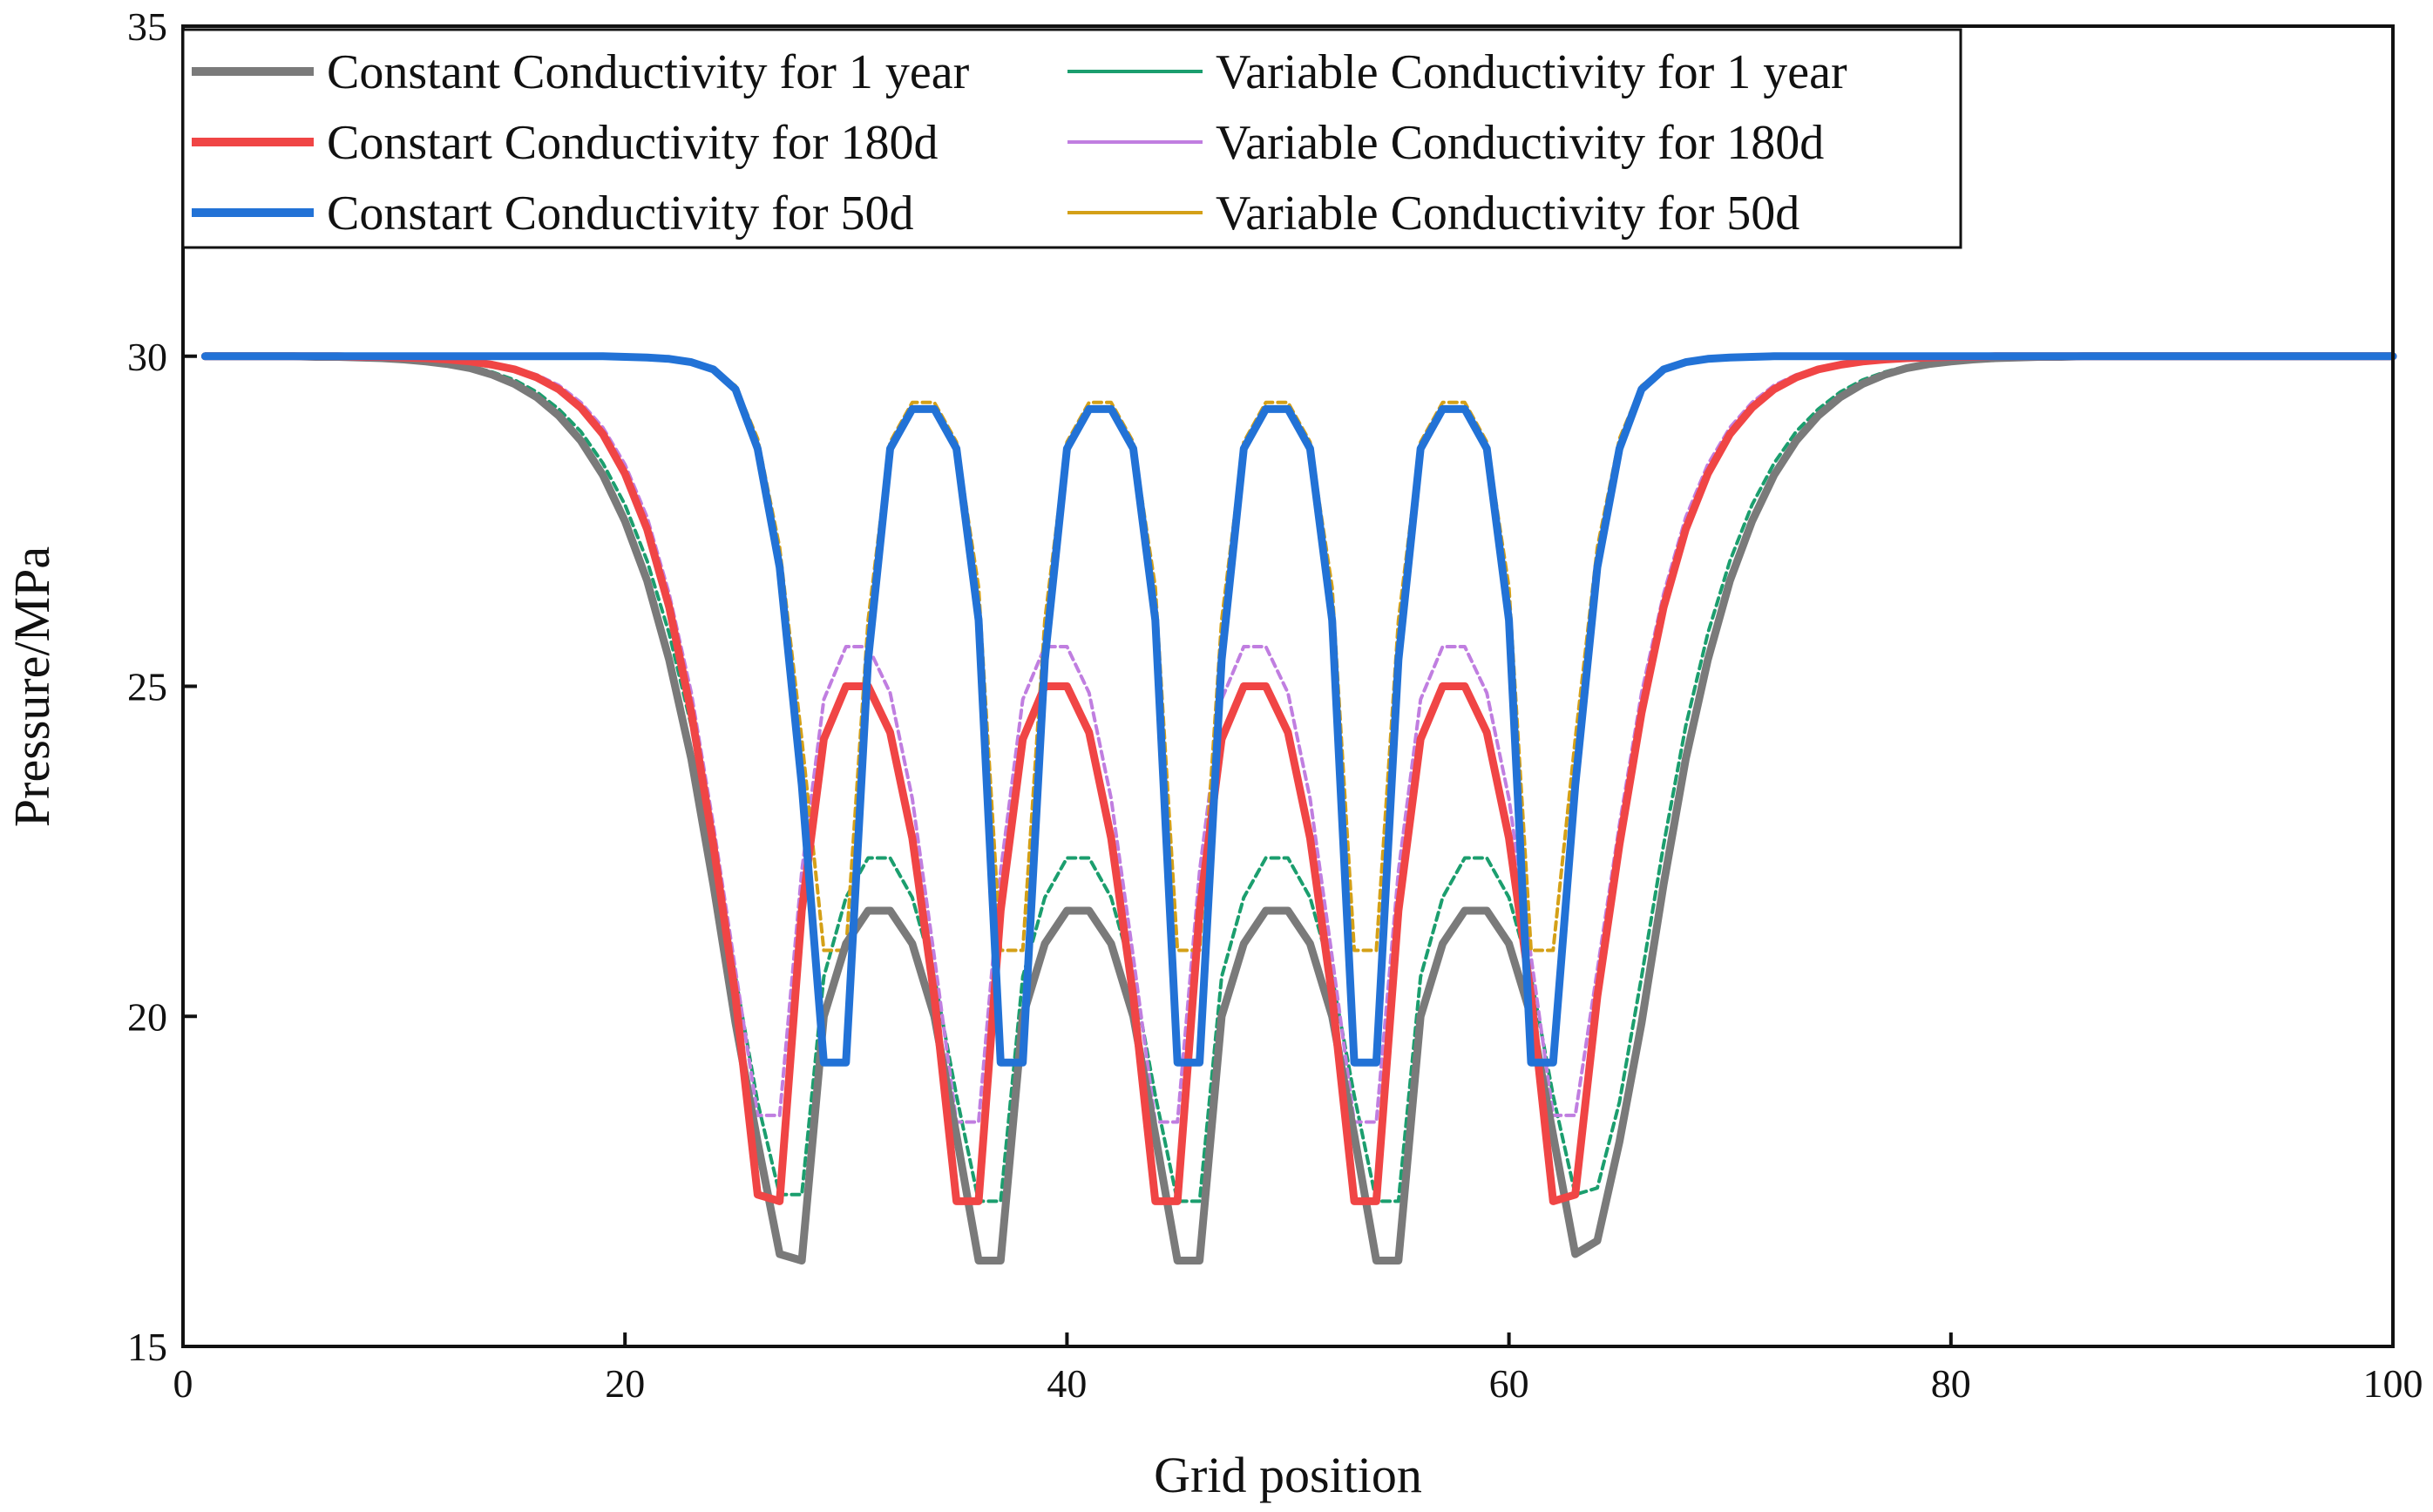 This screenshot has height=1512, width=2433. I want to click on legend-label-2: Constart Conductivity for 180d, so click(633, 143).